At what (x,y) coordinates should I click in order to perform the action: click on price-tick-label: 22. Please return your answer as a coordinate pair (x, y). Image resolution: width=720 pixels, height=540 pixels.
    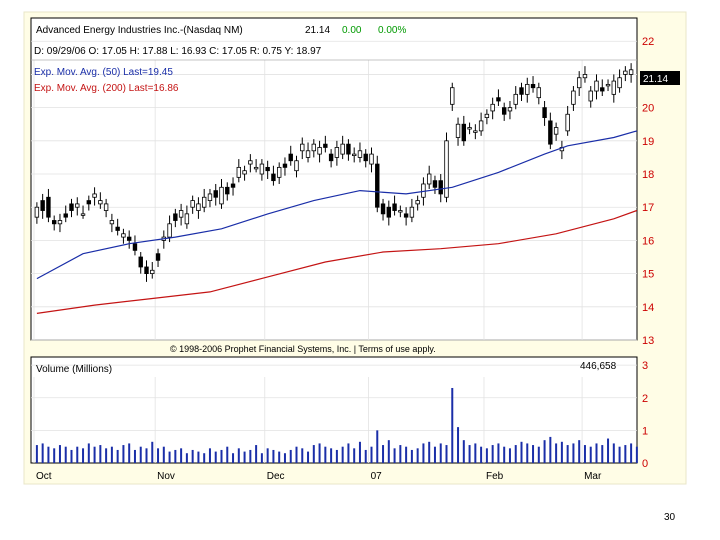
    Looking at the image, I should click on (648, 42).